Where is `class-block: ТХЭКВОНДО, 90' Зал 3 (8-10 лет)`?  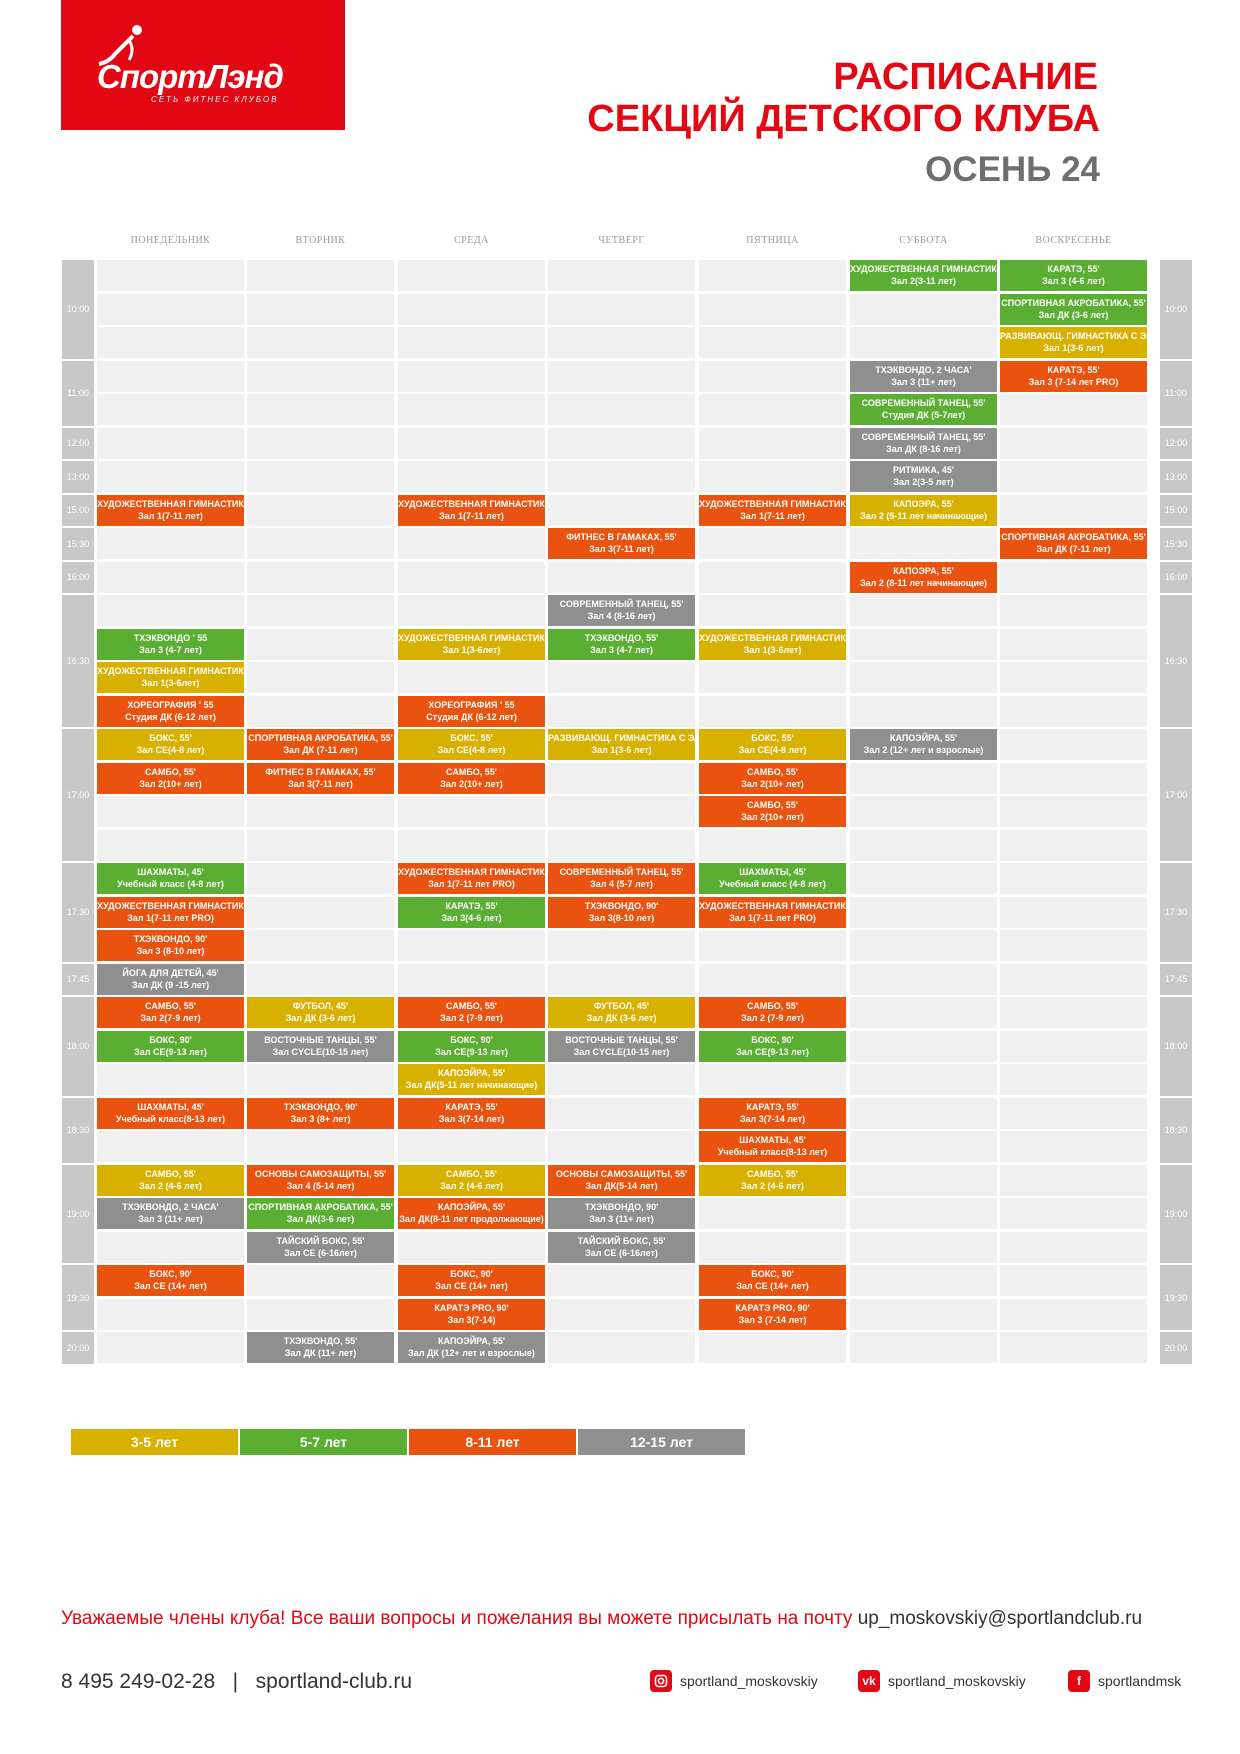 class-block: ТХЭКВОНДО, 90' Зал 3 (8-10 лет) is located at coordinates (170, 945).